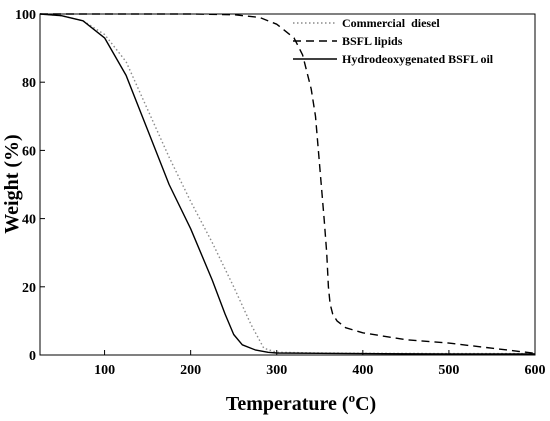 Image resolution: width=550 pixels, height=421 pixels. I want to click on y-tick-label-60: 60, so click(29, 151).